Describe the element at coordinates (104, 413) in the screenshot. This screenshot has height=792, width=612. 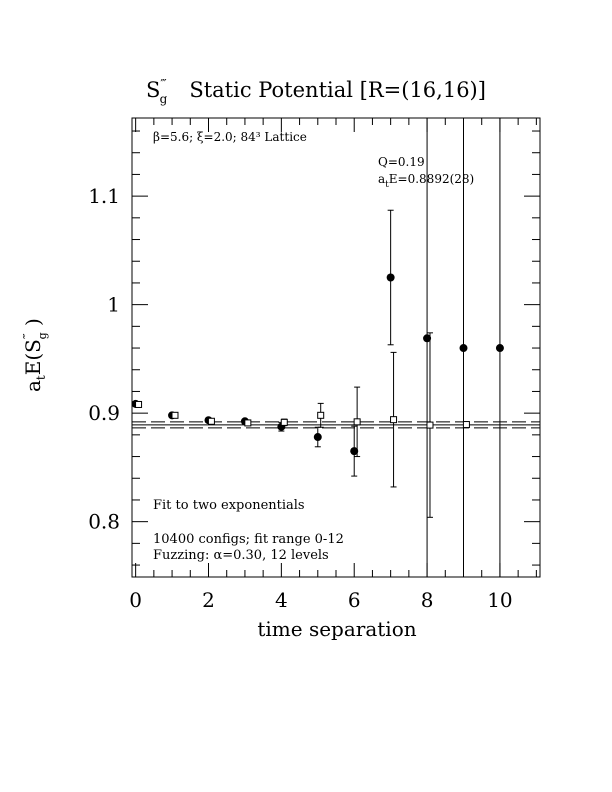
I see `y-tick-label: 0.9` at that location.